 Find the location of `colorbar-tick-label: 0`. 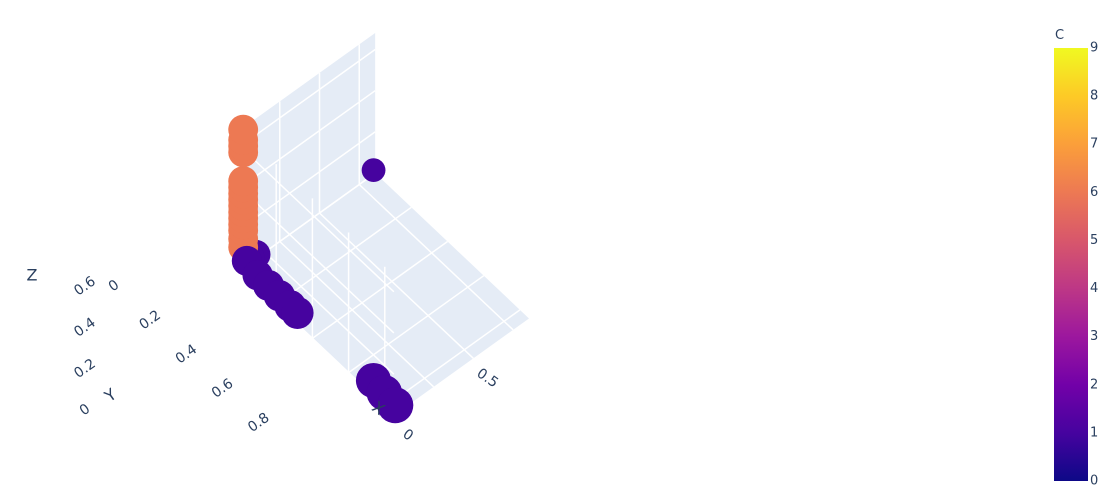

colorbar-tick-label: 0 is located at coordinates (1094, 481).